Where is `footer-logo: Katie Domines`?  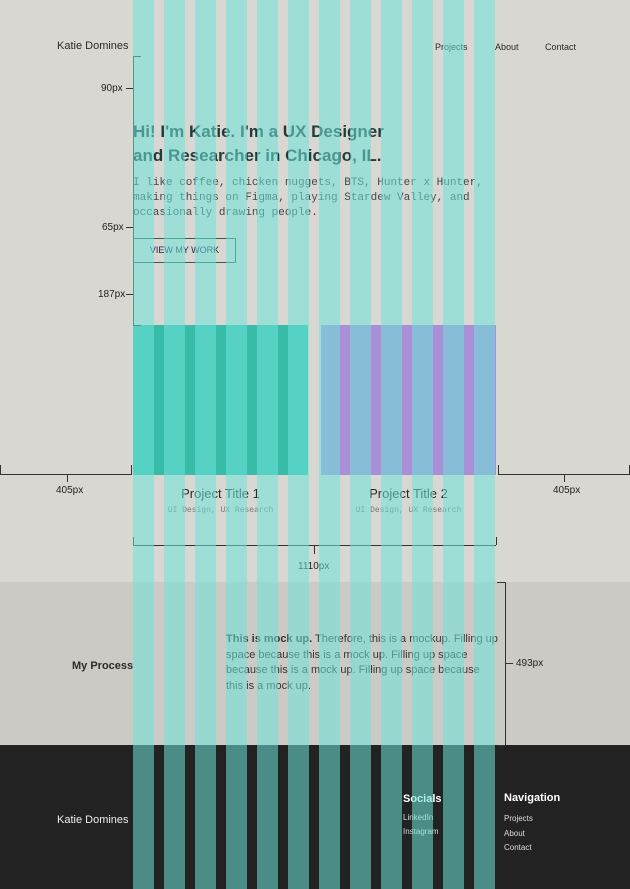 footer-logo: Katie Domines is located at coordinates (93, 820).